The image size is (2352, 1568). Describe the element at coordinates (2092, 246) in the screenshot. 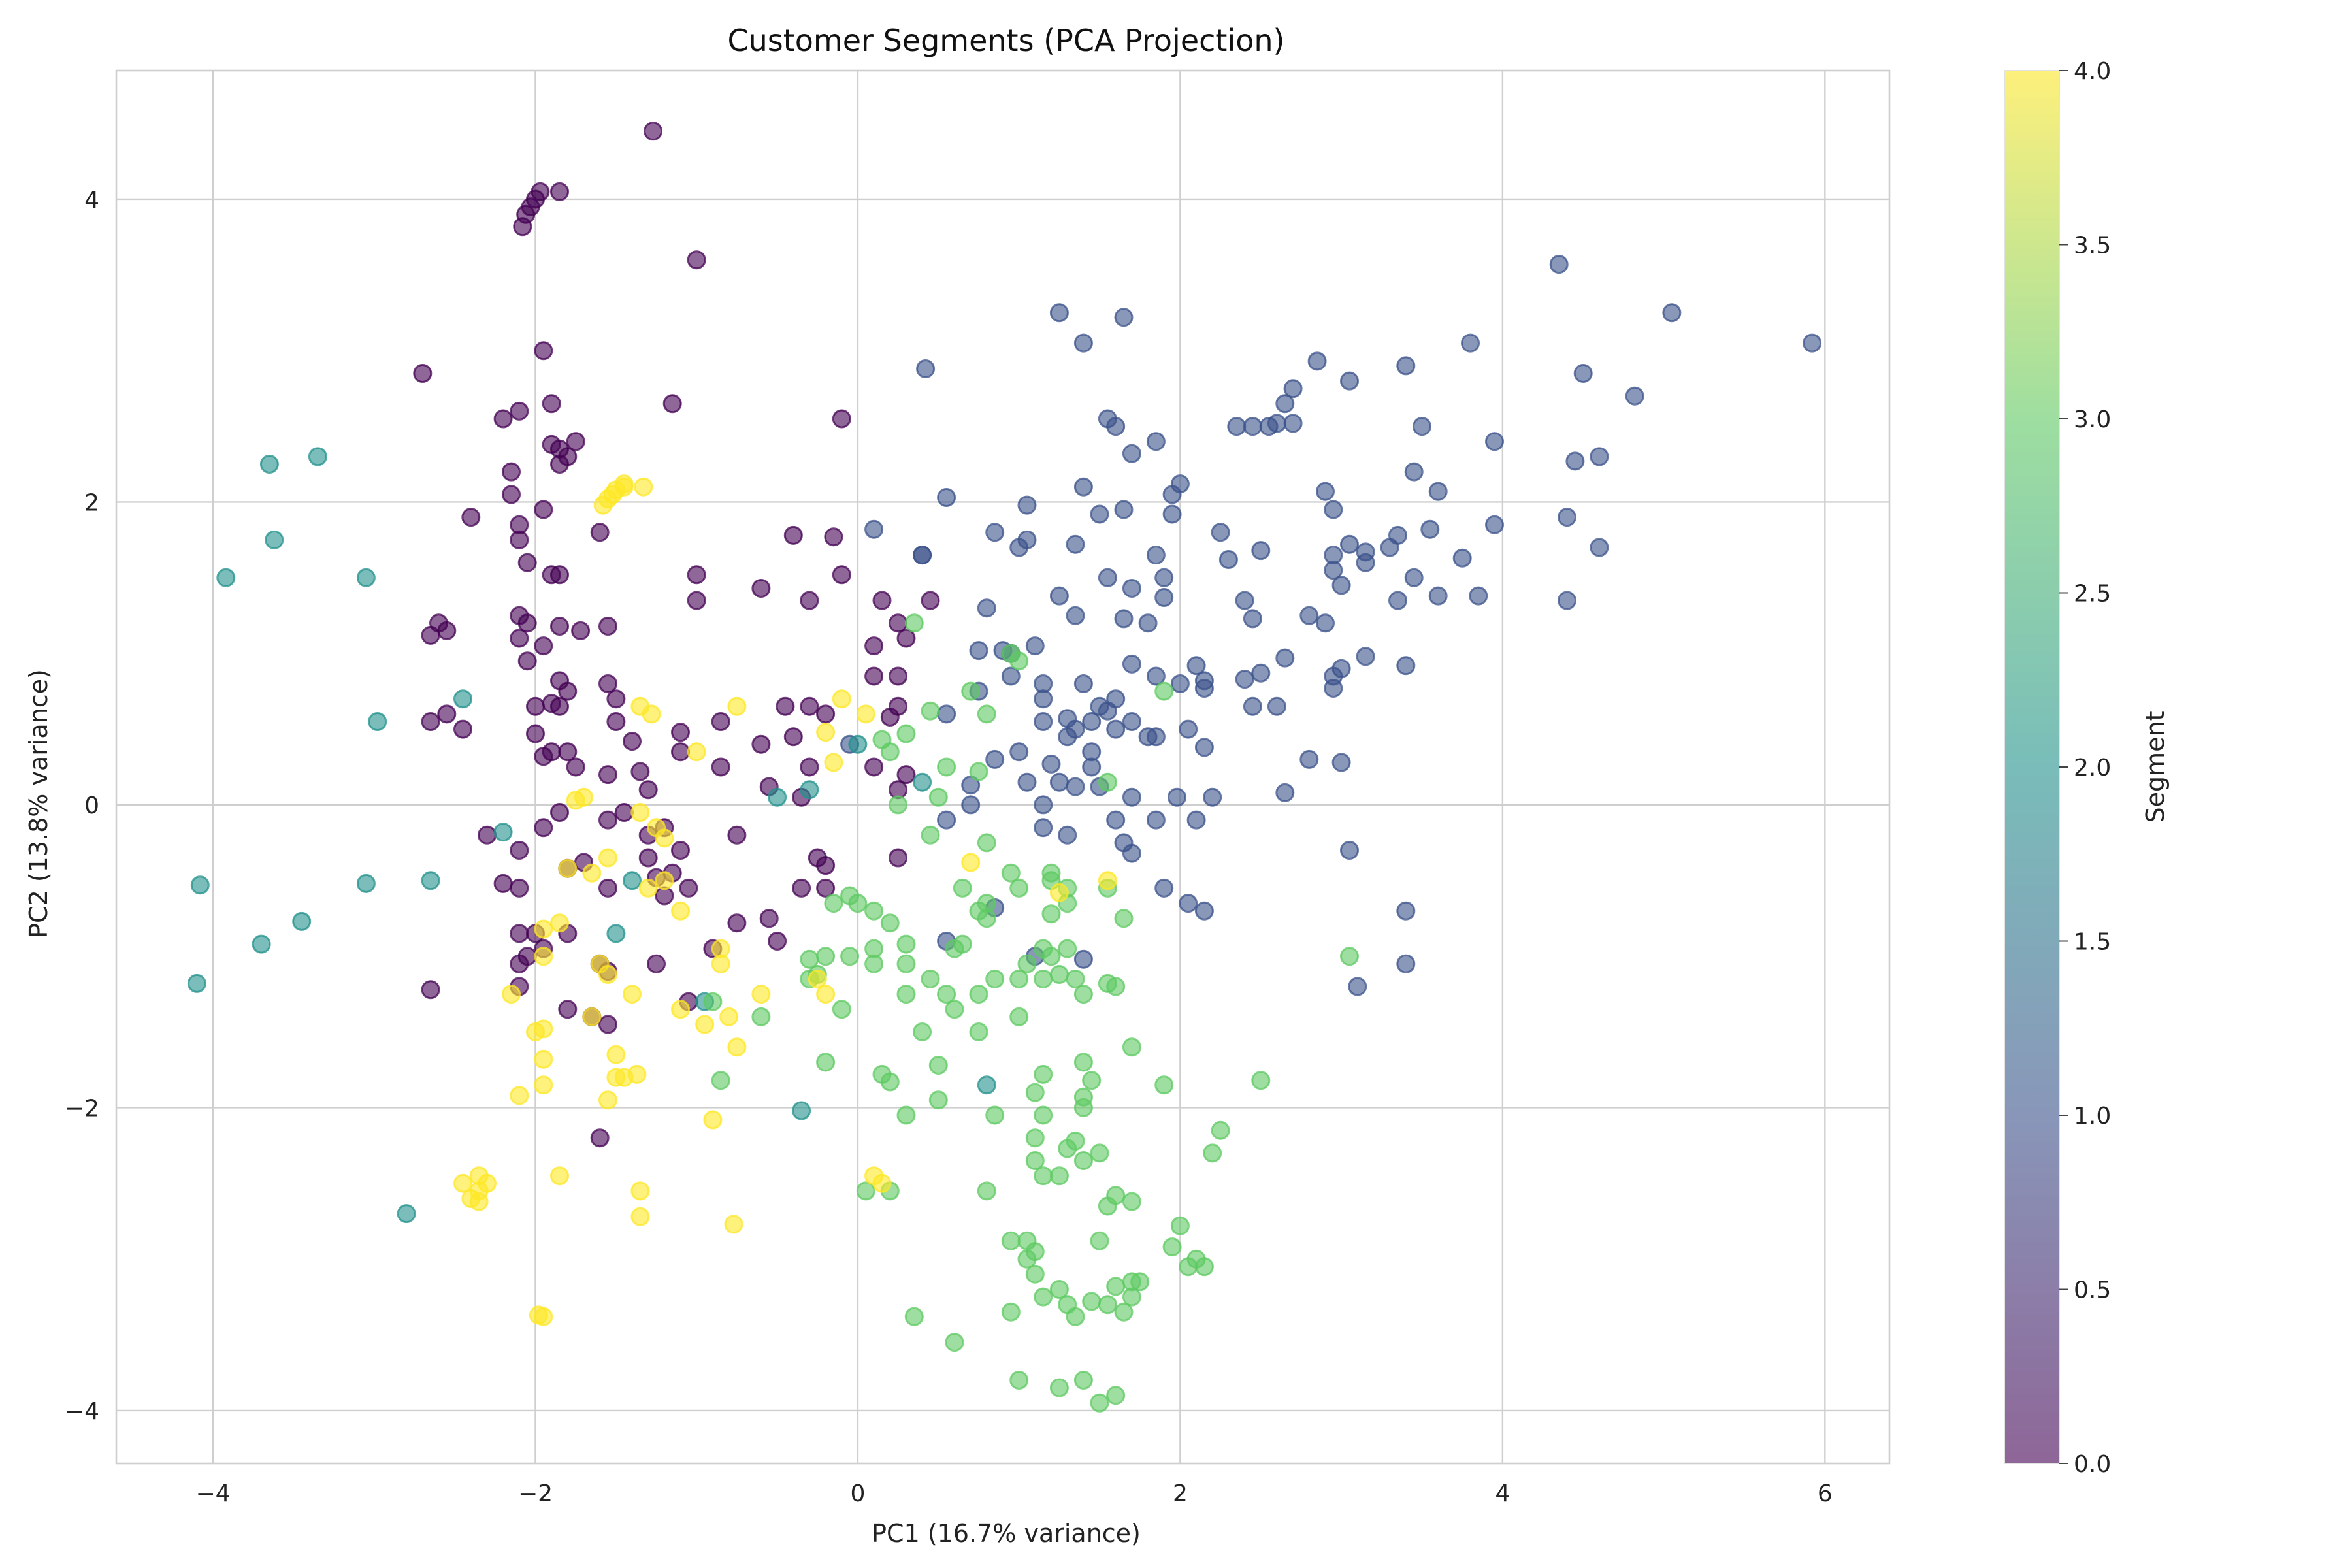

I see `colorbar-tick-label: 3.5` at that location.